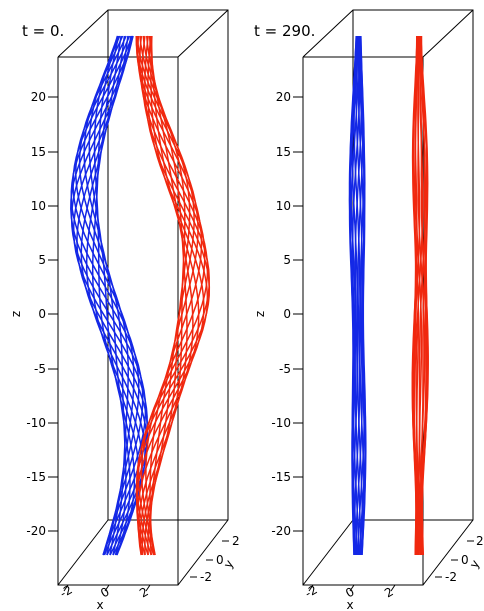 The height and width of the screenshot is (611, 484). I want to click on tube-group, so click(388, 295).